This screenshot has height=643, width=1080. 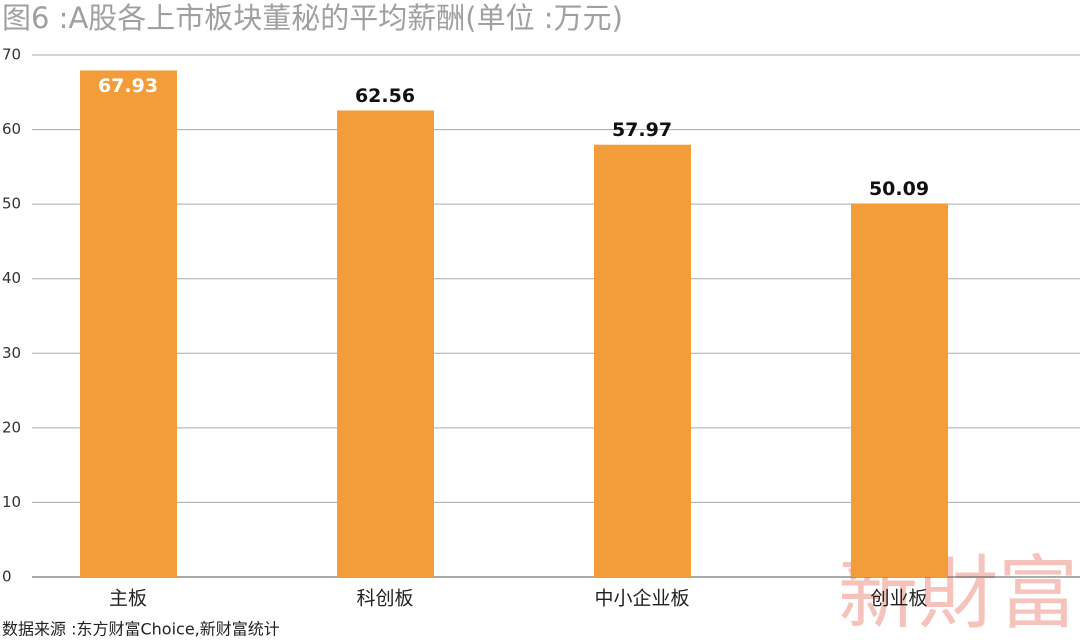 I want to click on x-tick-label: 创业板, so click(x=898, y=599).